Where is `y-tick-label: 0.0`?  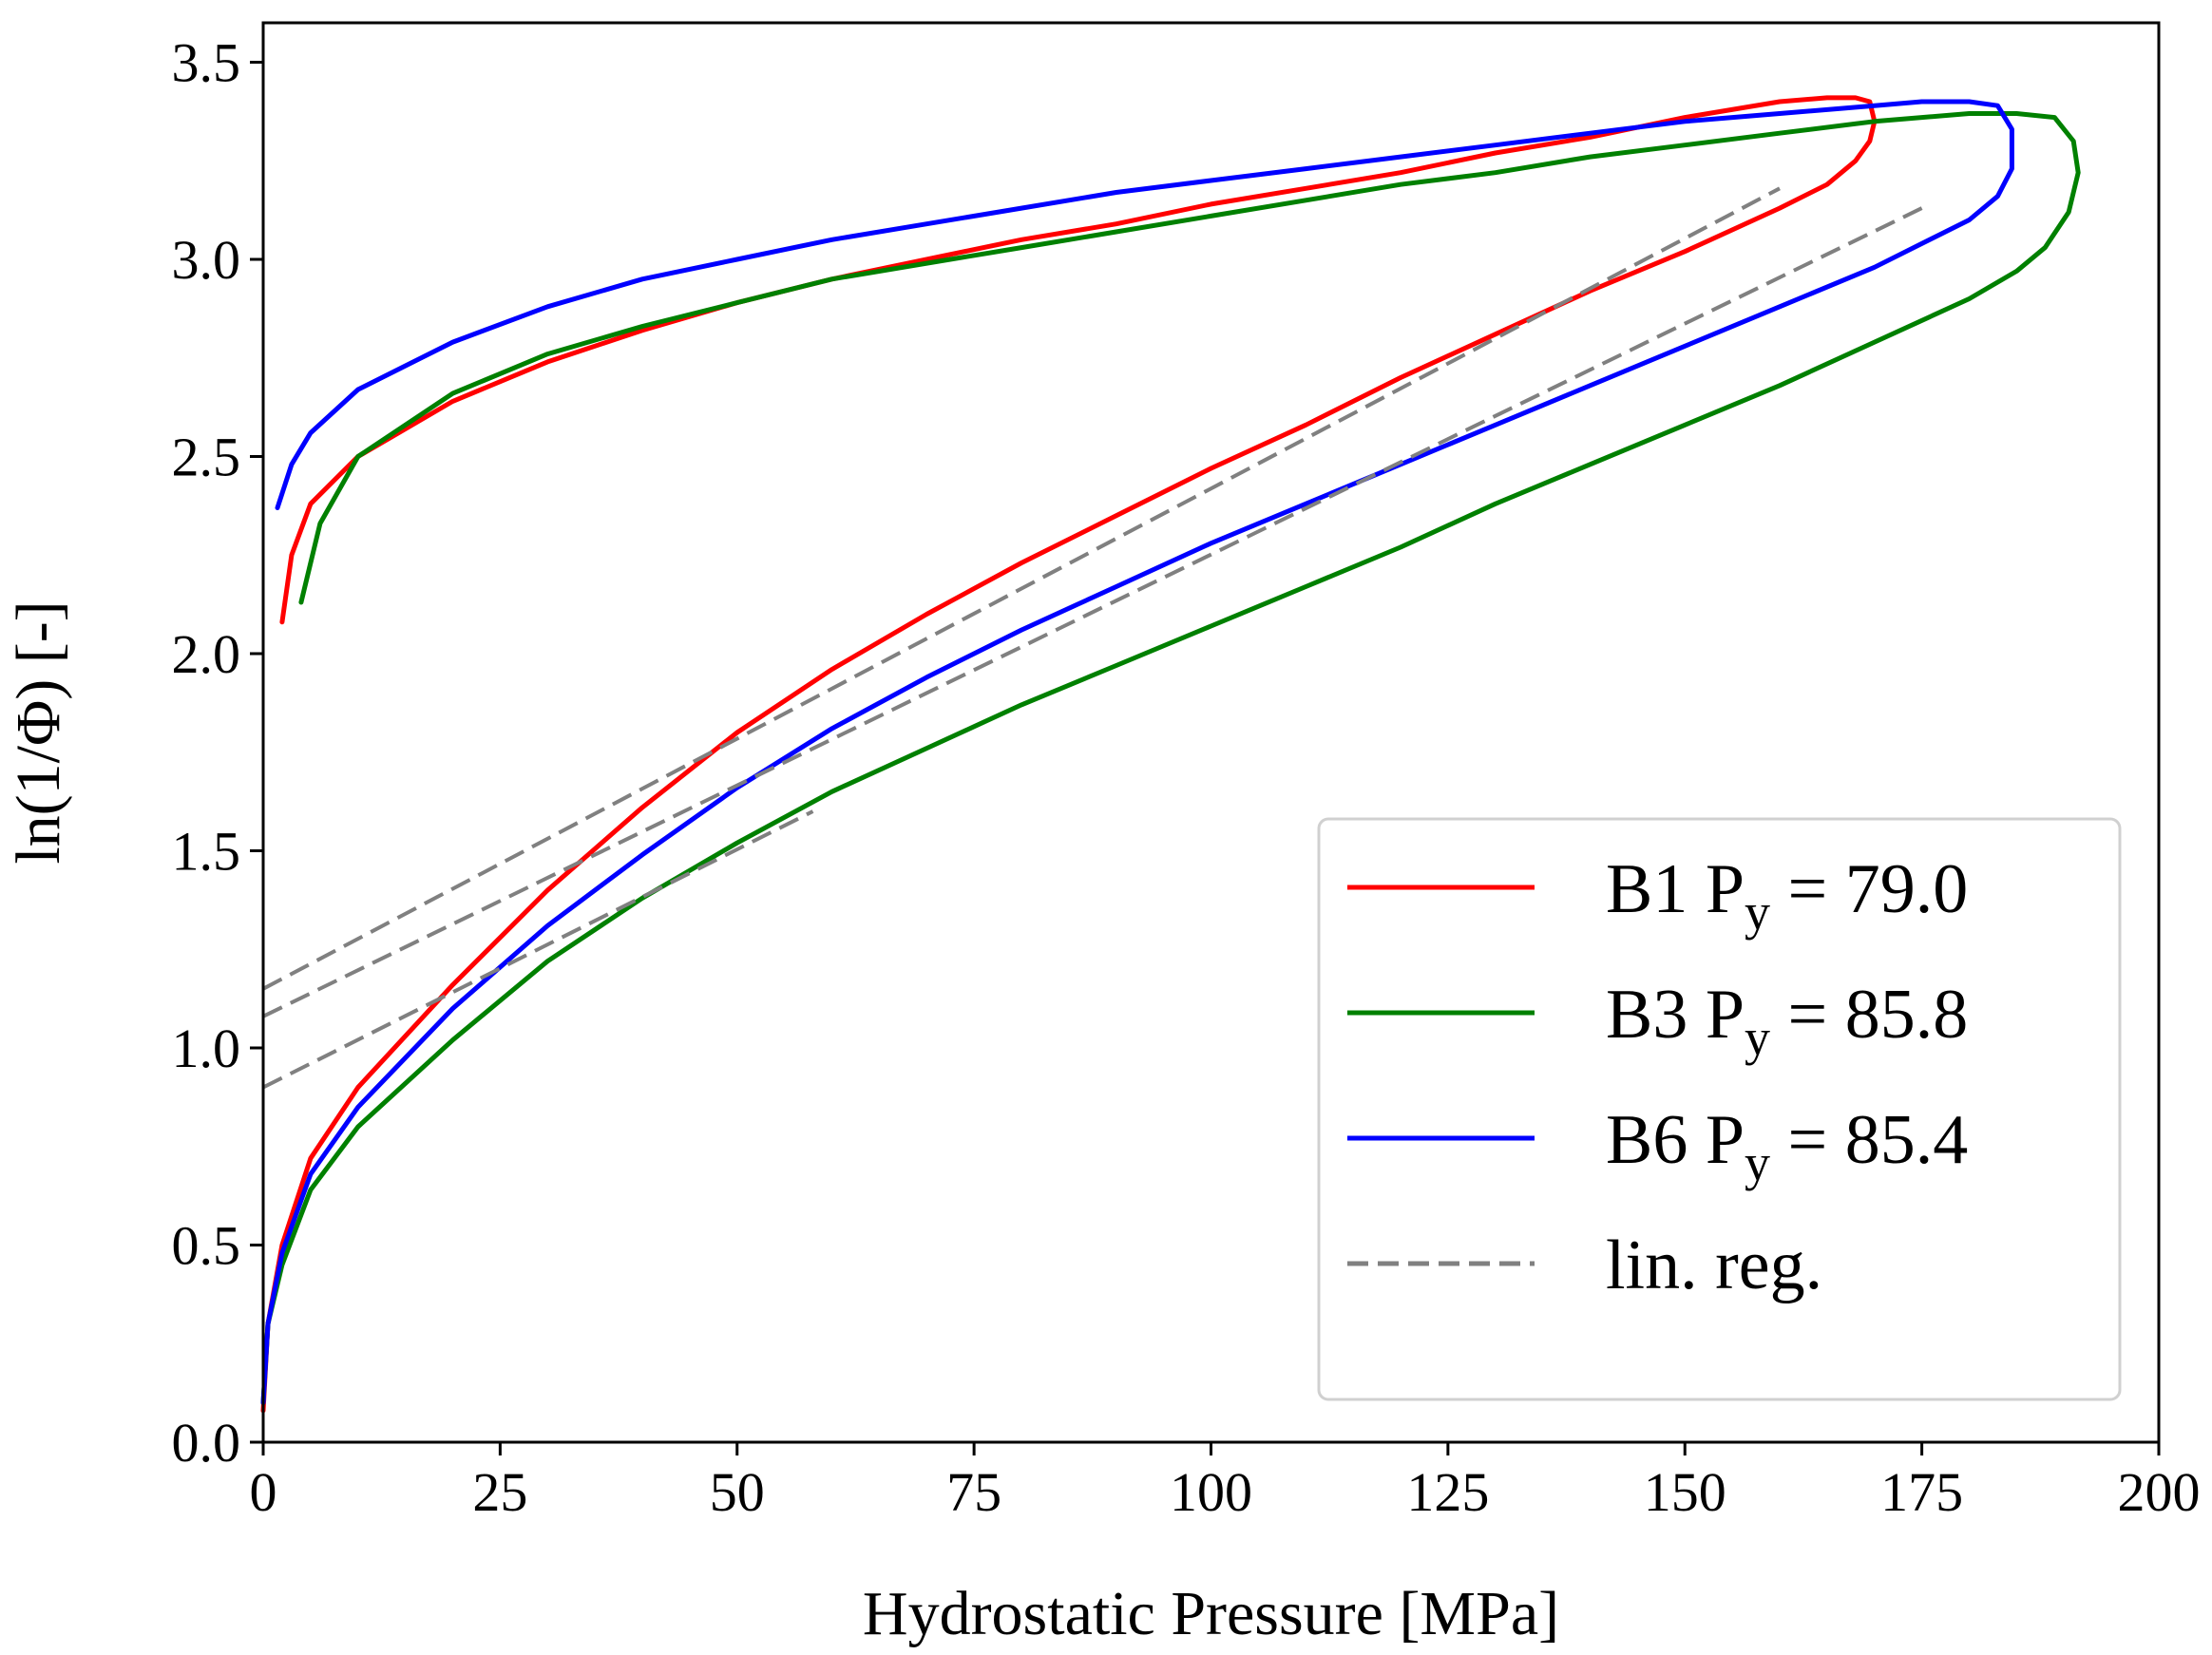 y-tick-label: 0.0 is located at coordinates (207, 1443).